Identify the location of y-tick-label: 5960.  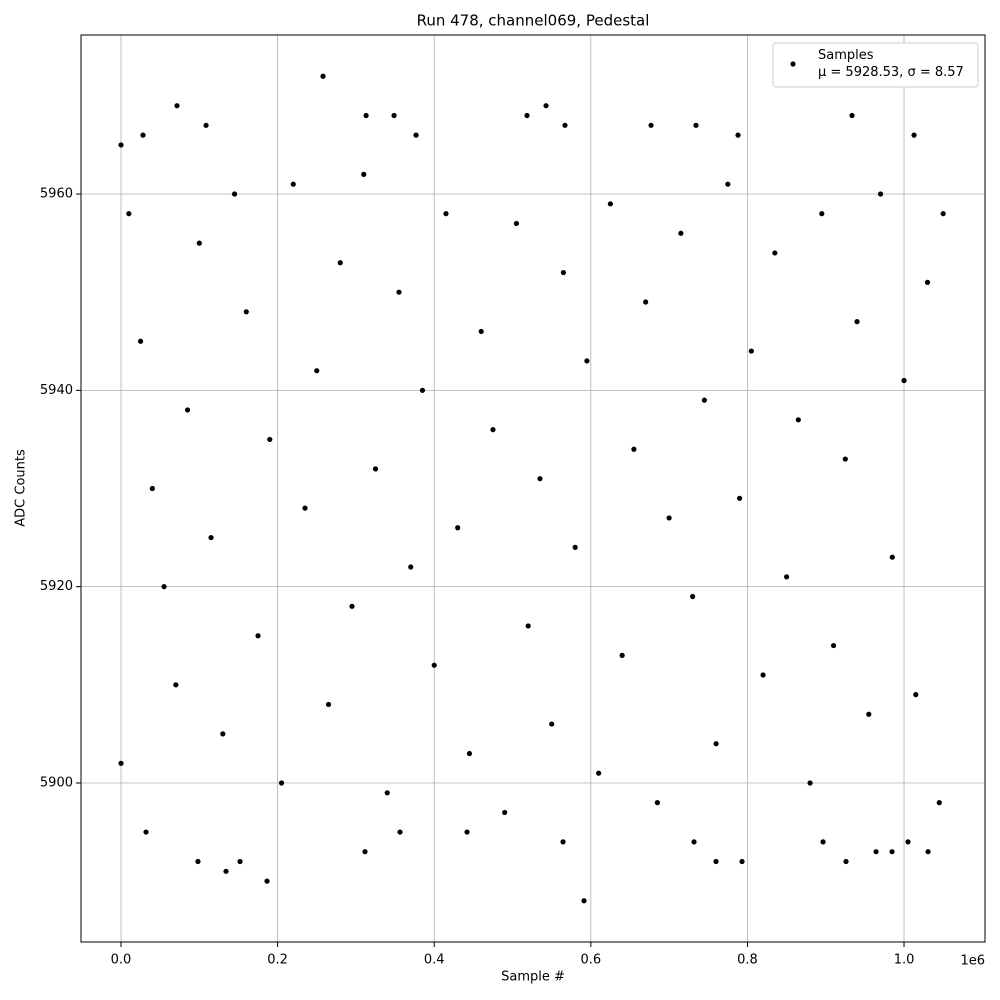
(56, 194).